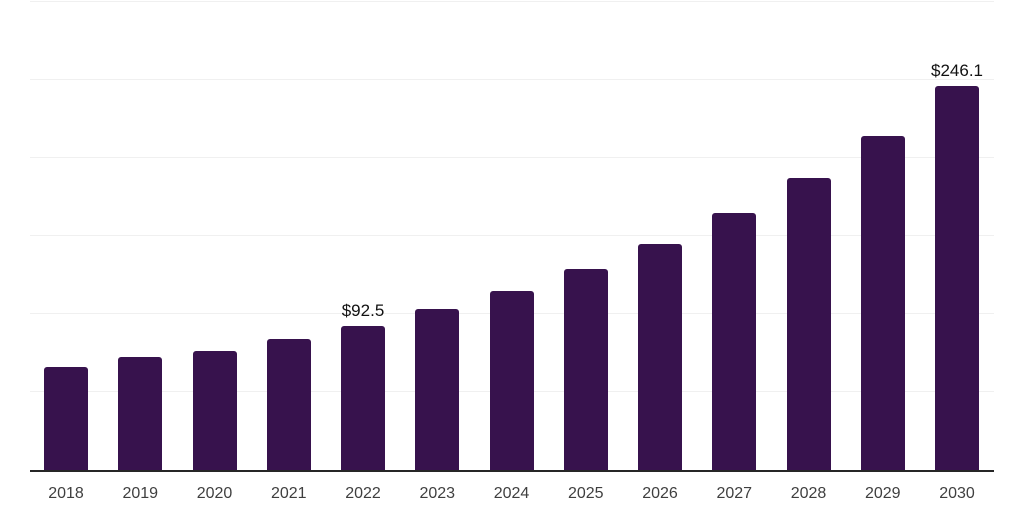 The image size is (1024, 512). Describe the element at coordinates (660, 356) in the screenshot. I see `bar-2026` at that location.